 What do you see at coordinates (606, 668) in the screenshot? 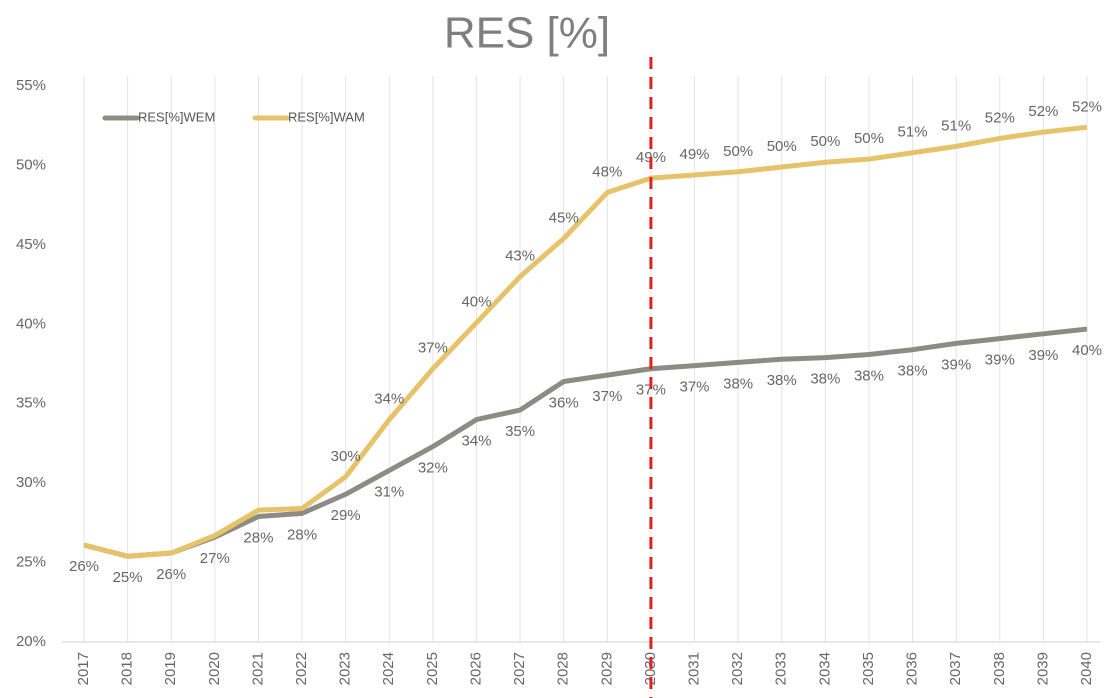
I see `x-tick-label: 2029` at bounding box center [606, 668].